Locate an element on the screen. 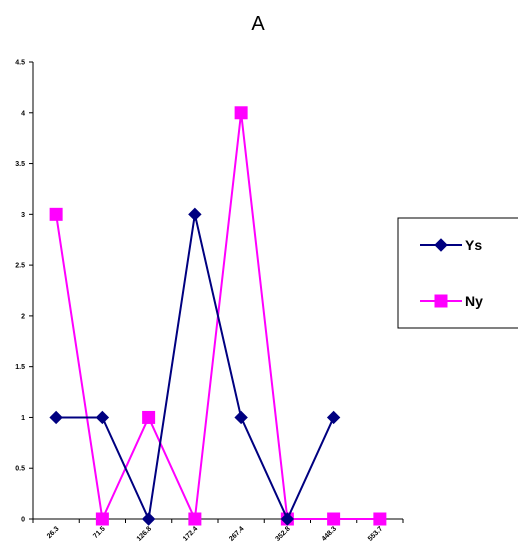  chart-legend: Ys Ny is located at coordinates (457, 273).